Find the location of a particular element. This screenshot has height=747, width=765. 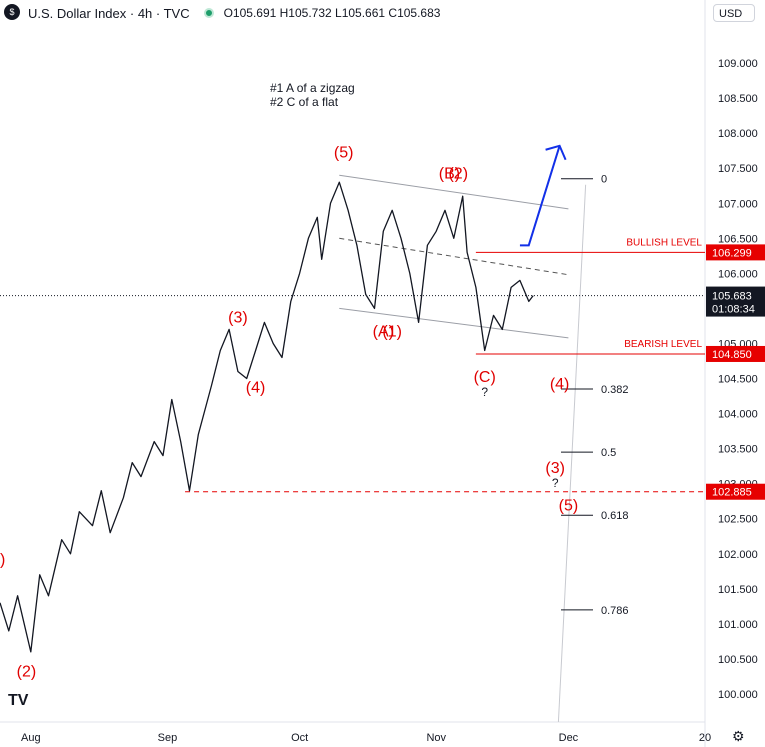

current-price-label: 105.683 is located at coordinates (732, 297).